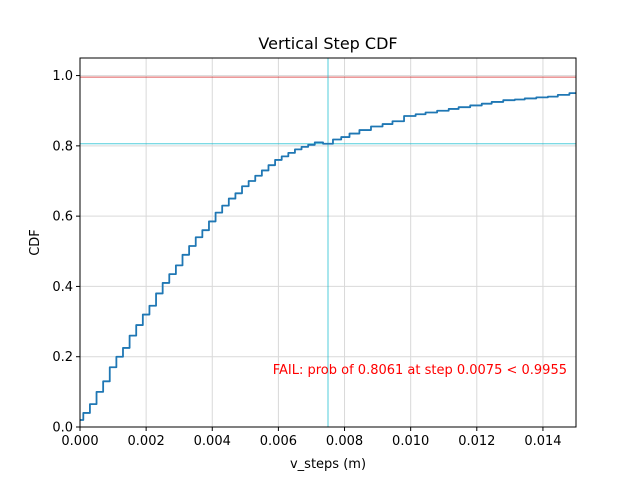 The height and width of the screenshot is (480, 640). Describe the element at coordinates (311, 438) in the screenshot. I see `x-axis-ticks: 0.000 0.002 0.004 0.006 0.008 0.010 0.012 0.014` at that location.